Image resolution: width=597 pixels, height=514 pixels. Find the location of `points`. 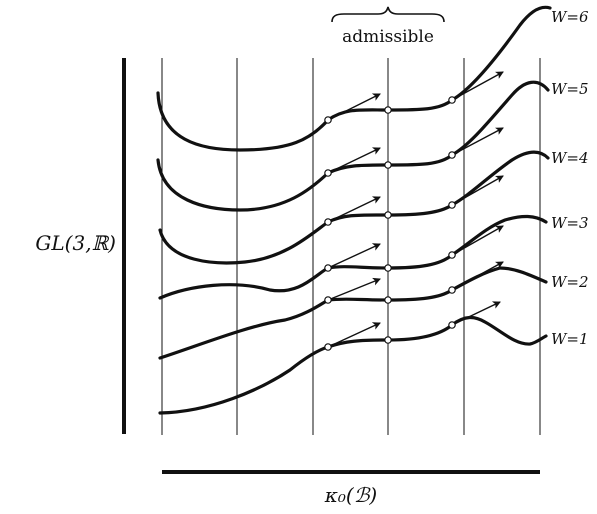

points is located at coordinates (390, 223).